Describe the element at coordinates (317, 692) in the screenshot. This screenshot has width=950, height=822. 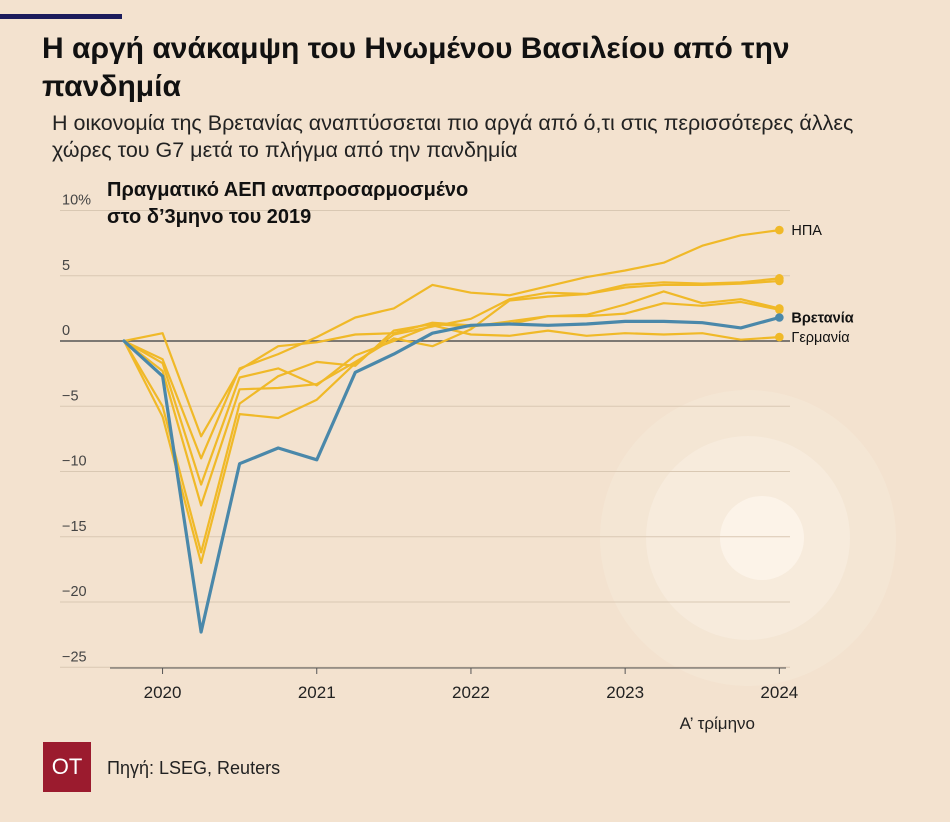
I see `x-tick-label: 2021` at that location.